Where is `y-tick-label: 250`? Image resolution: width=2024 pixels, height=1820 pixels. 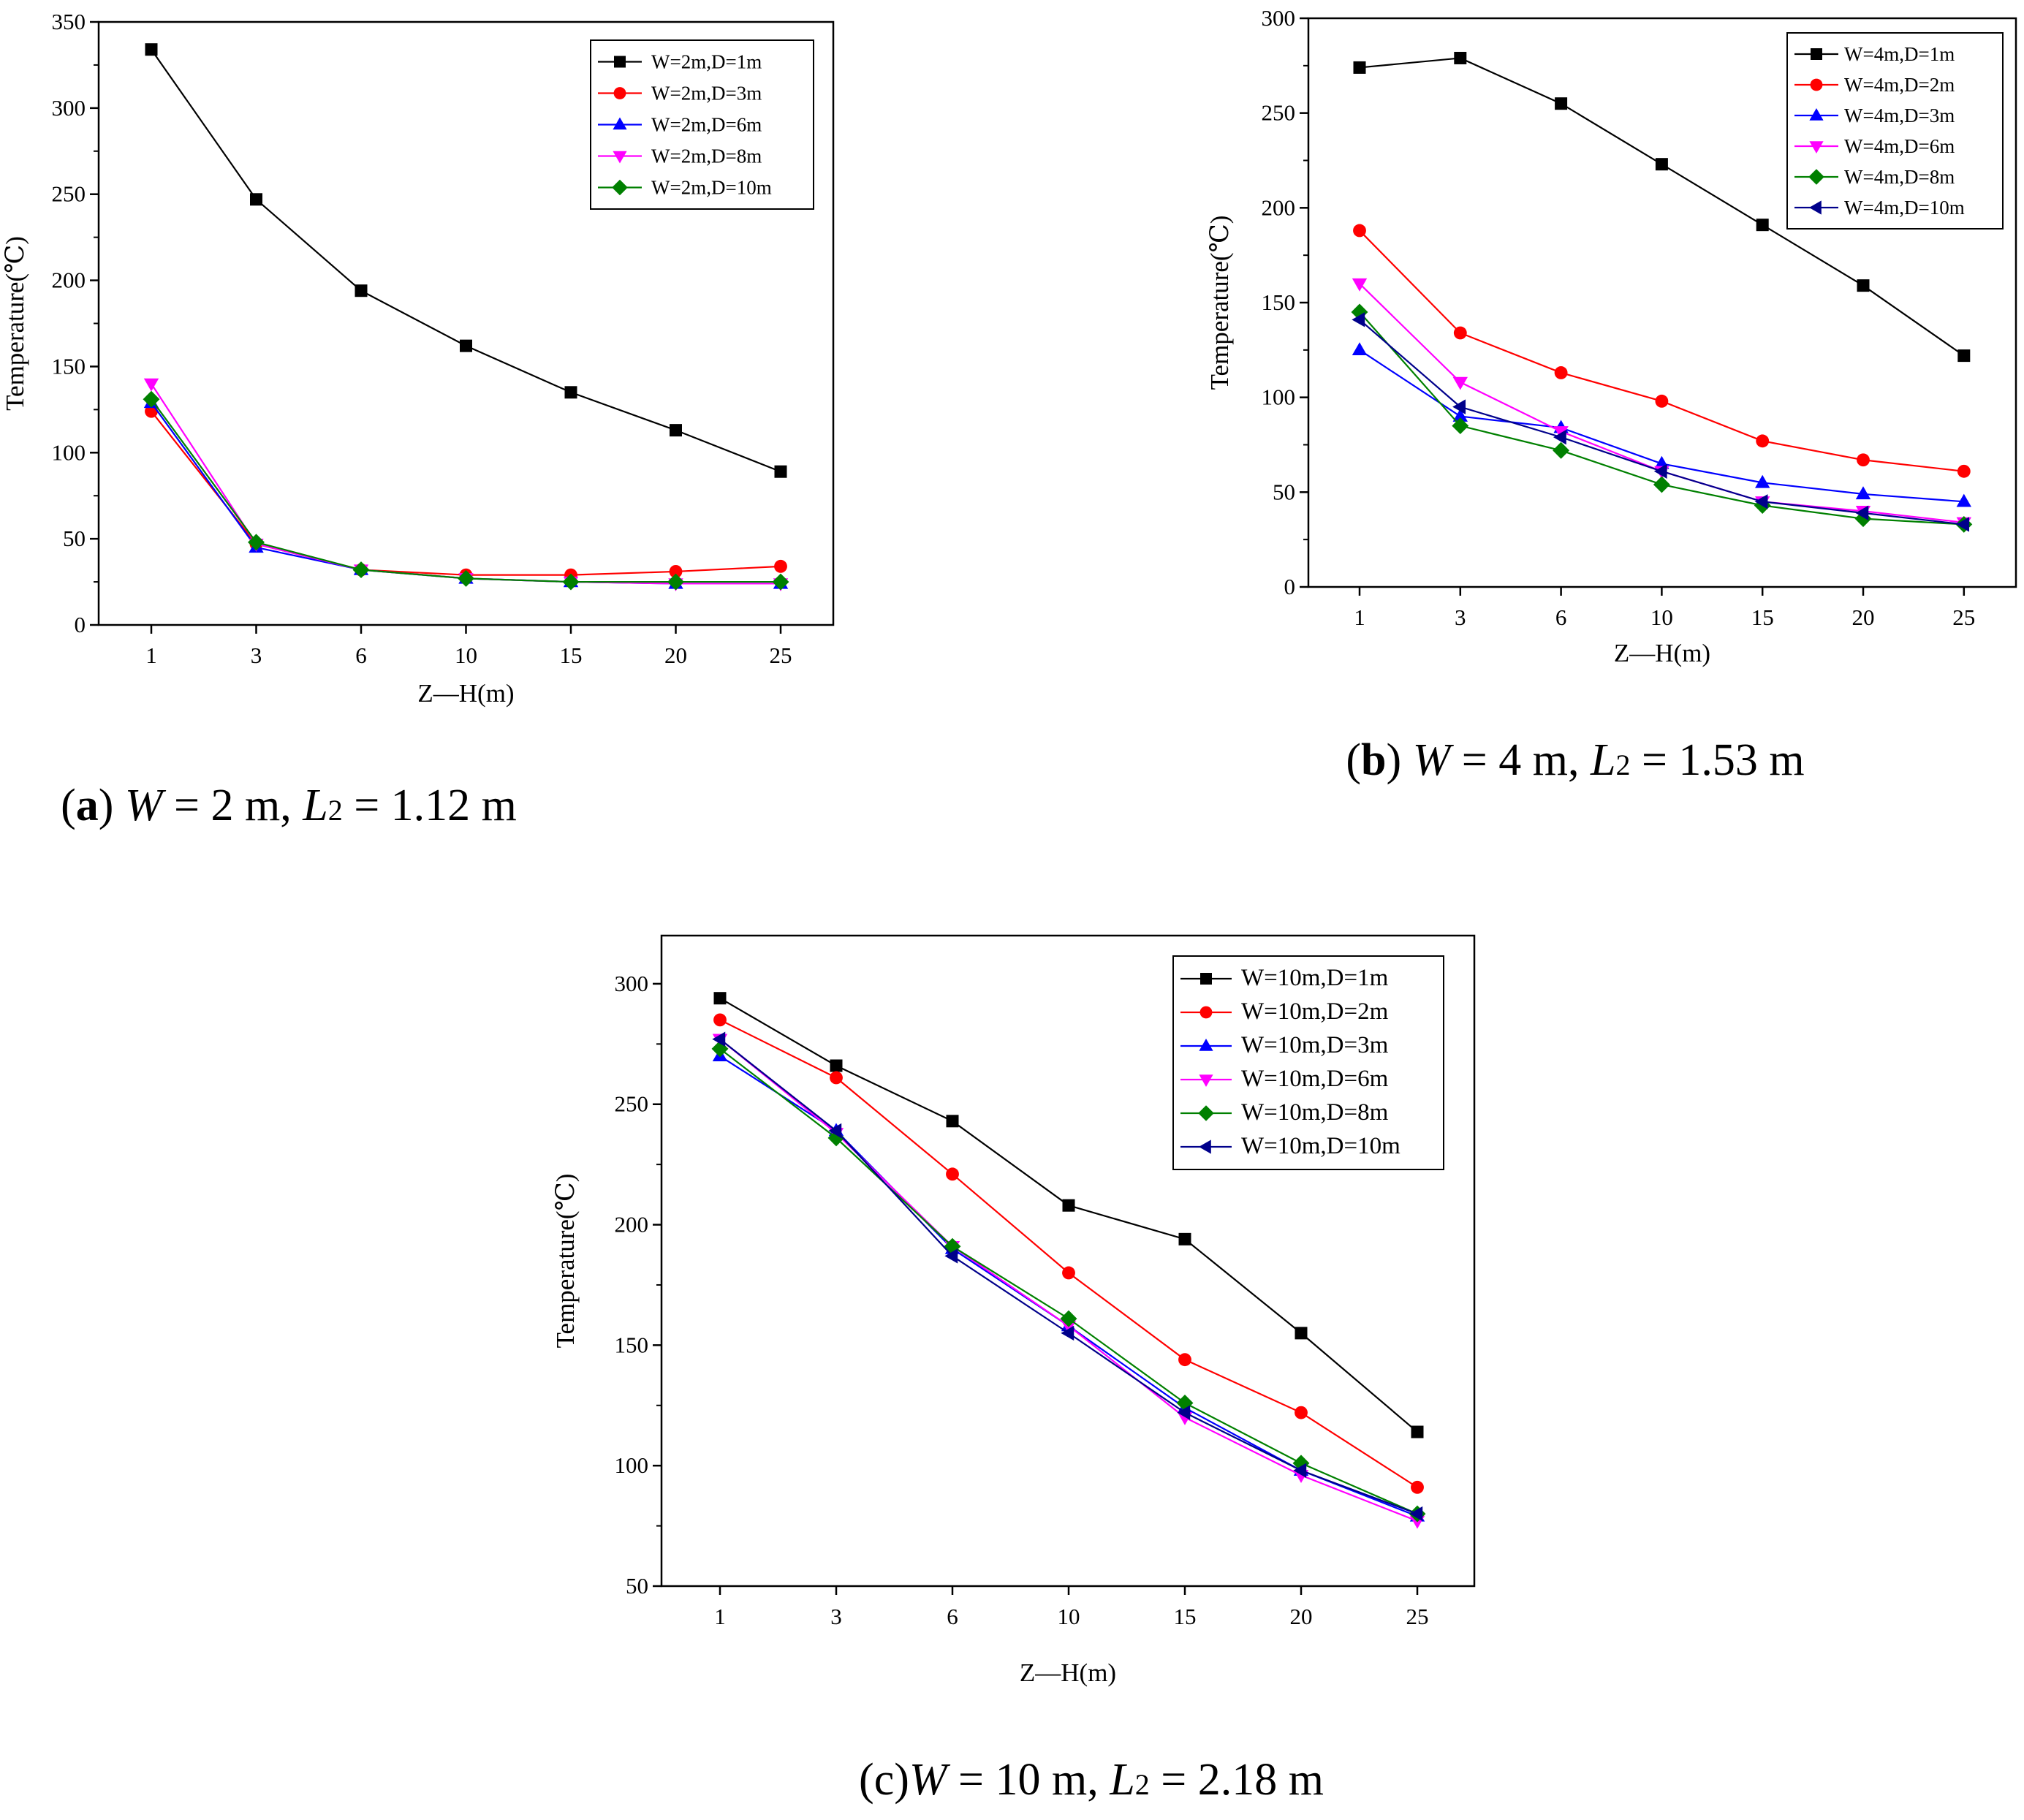 y-tick-label: 250 is located at coordinates (632, 1104).